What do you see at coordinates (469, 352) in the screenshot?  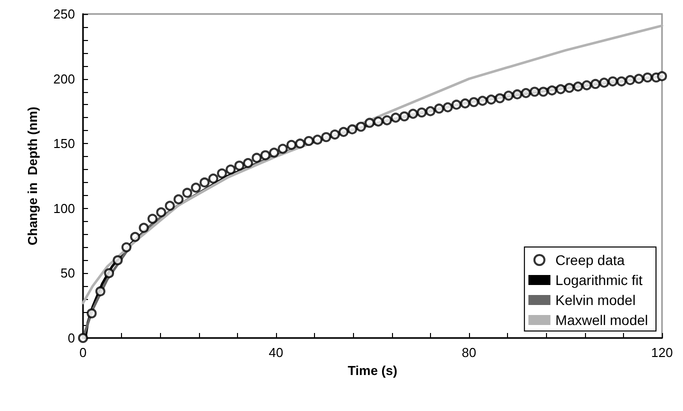 I see `x-tick-label: 80` at bounding box center [469, 352].